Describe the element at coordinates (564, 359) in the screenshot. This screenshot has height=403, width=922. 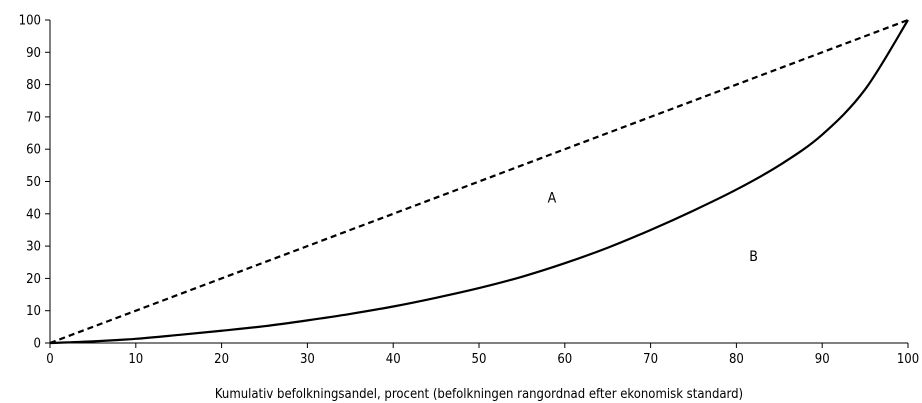
I see `x-tick-label: 60` at that location.